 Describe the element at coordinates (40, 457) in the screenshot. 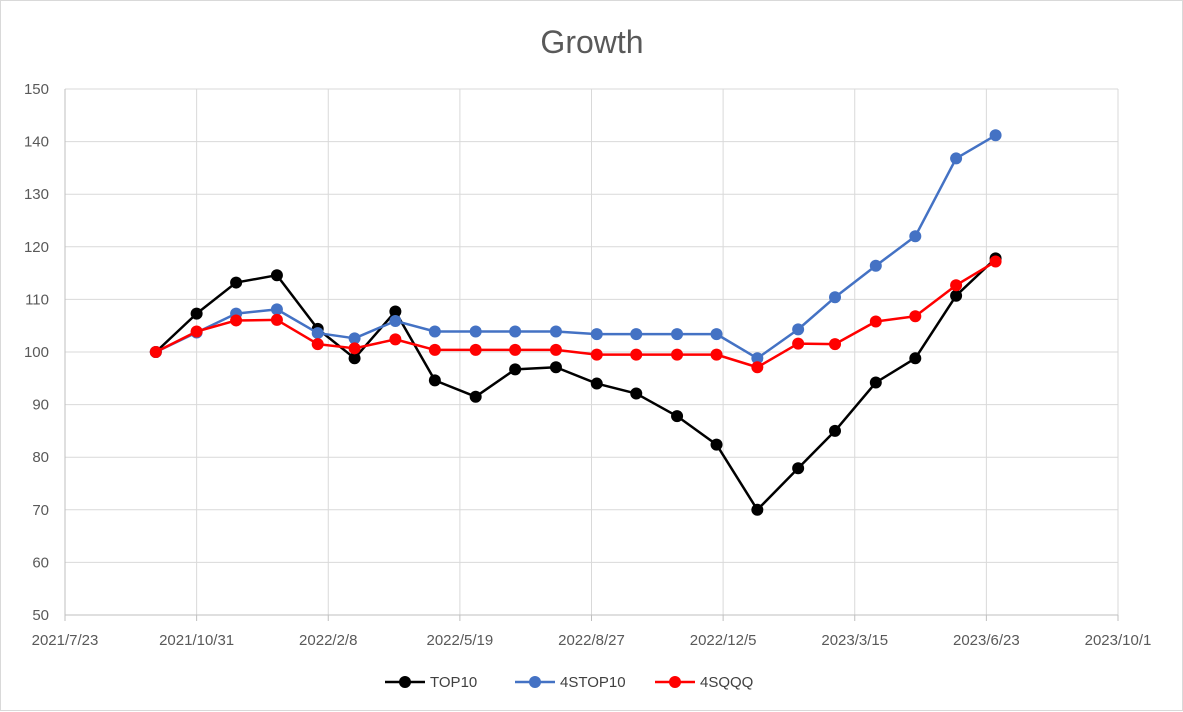

I see `y-tick-label: 80` at that location.